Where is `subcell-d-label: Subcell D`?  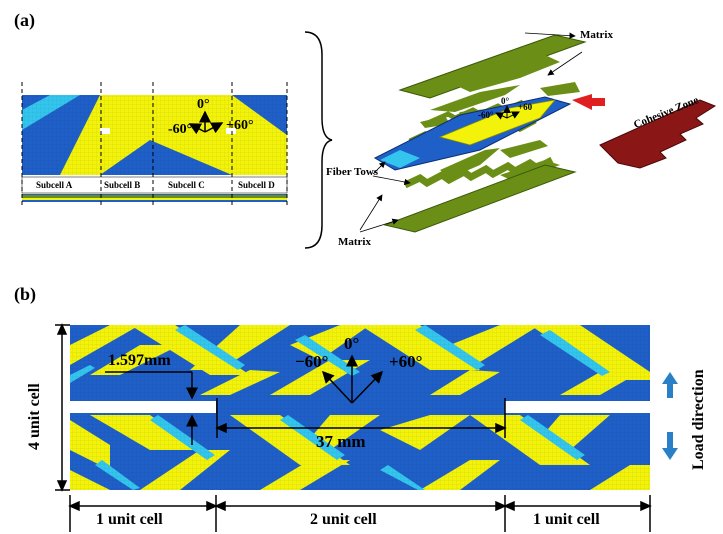
subcell-d-label: Subcell D is located at coordinates (256, 185).